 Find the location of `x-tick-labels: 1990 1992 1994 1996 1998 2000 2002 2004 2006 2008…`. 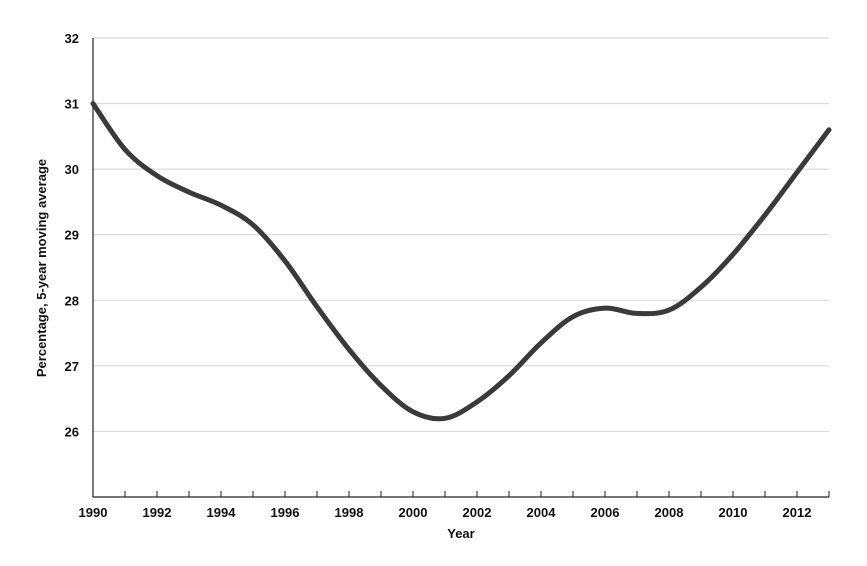

x-tick-labels: 1990 1992 1994 1996 1998 2000 2002 2004 2006 2008… is located at coordinates (445, 512).